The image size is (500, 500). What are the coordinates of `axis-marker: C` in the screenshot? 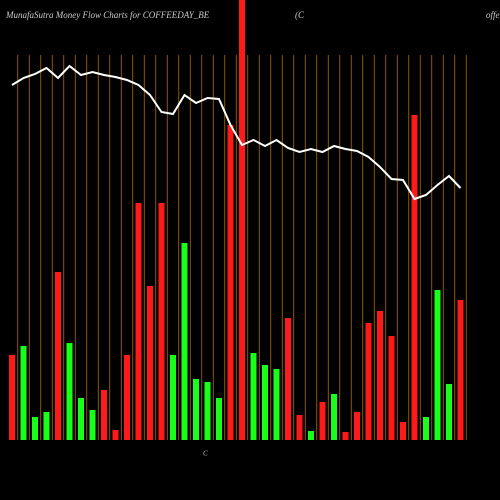 It's located at (205, 454).